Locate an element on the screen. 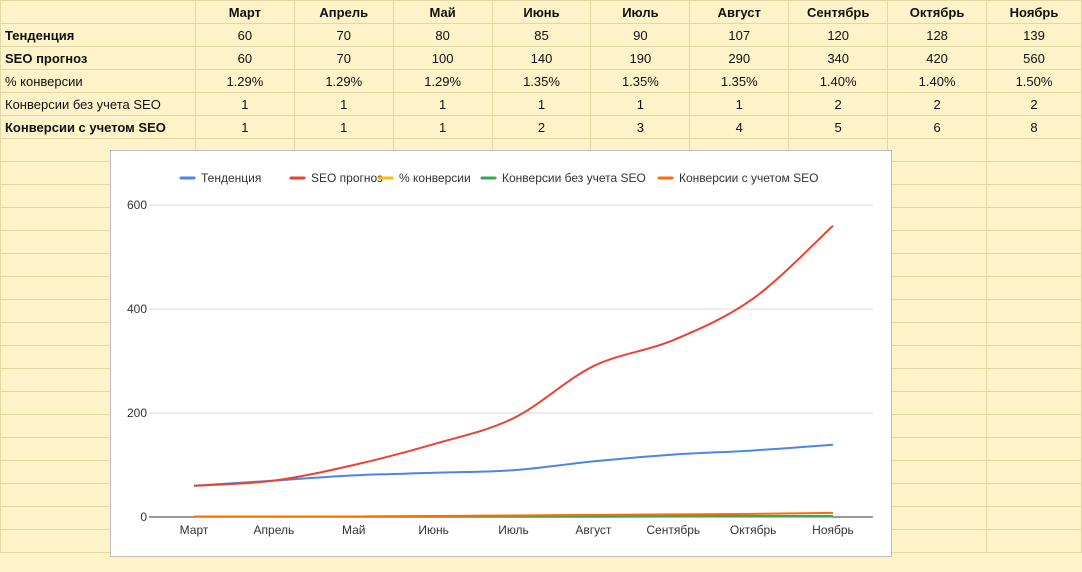 The image size is (1082, 572). row-label-cell: Конверсии без учета SEO is located at coordinates (98, 104).